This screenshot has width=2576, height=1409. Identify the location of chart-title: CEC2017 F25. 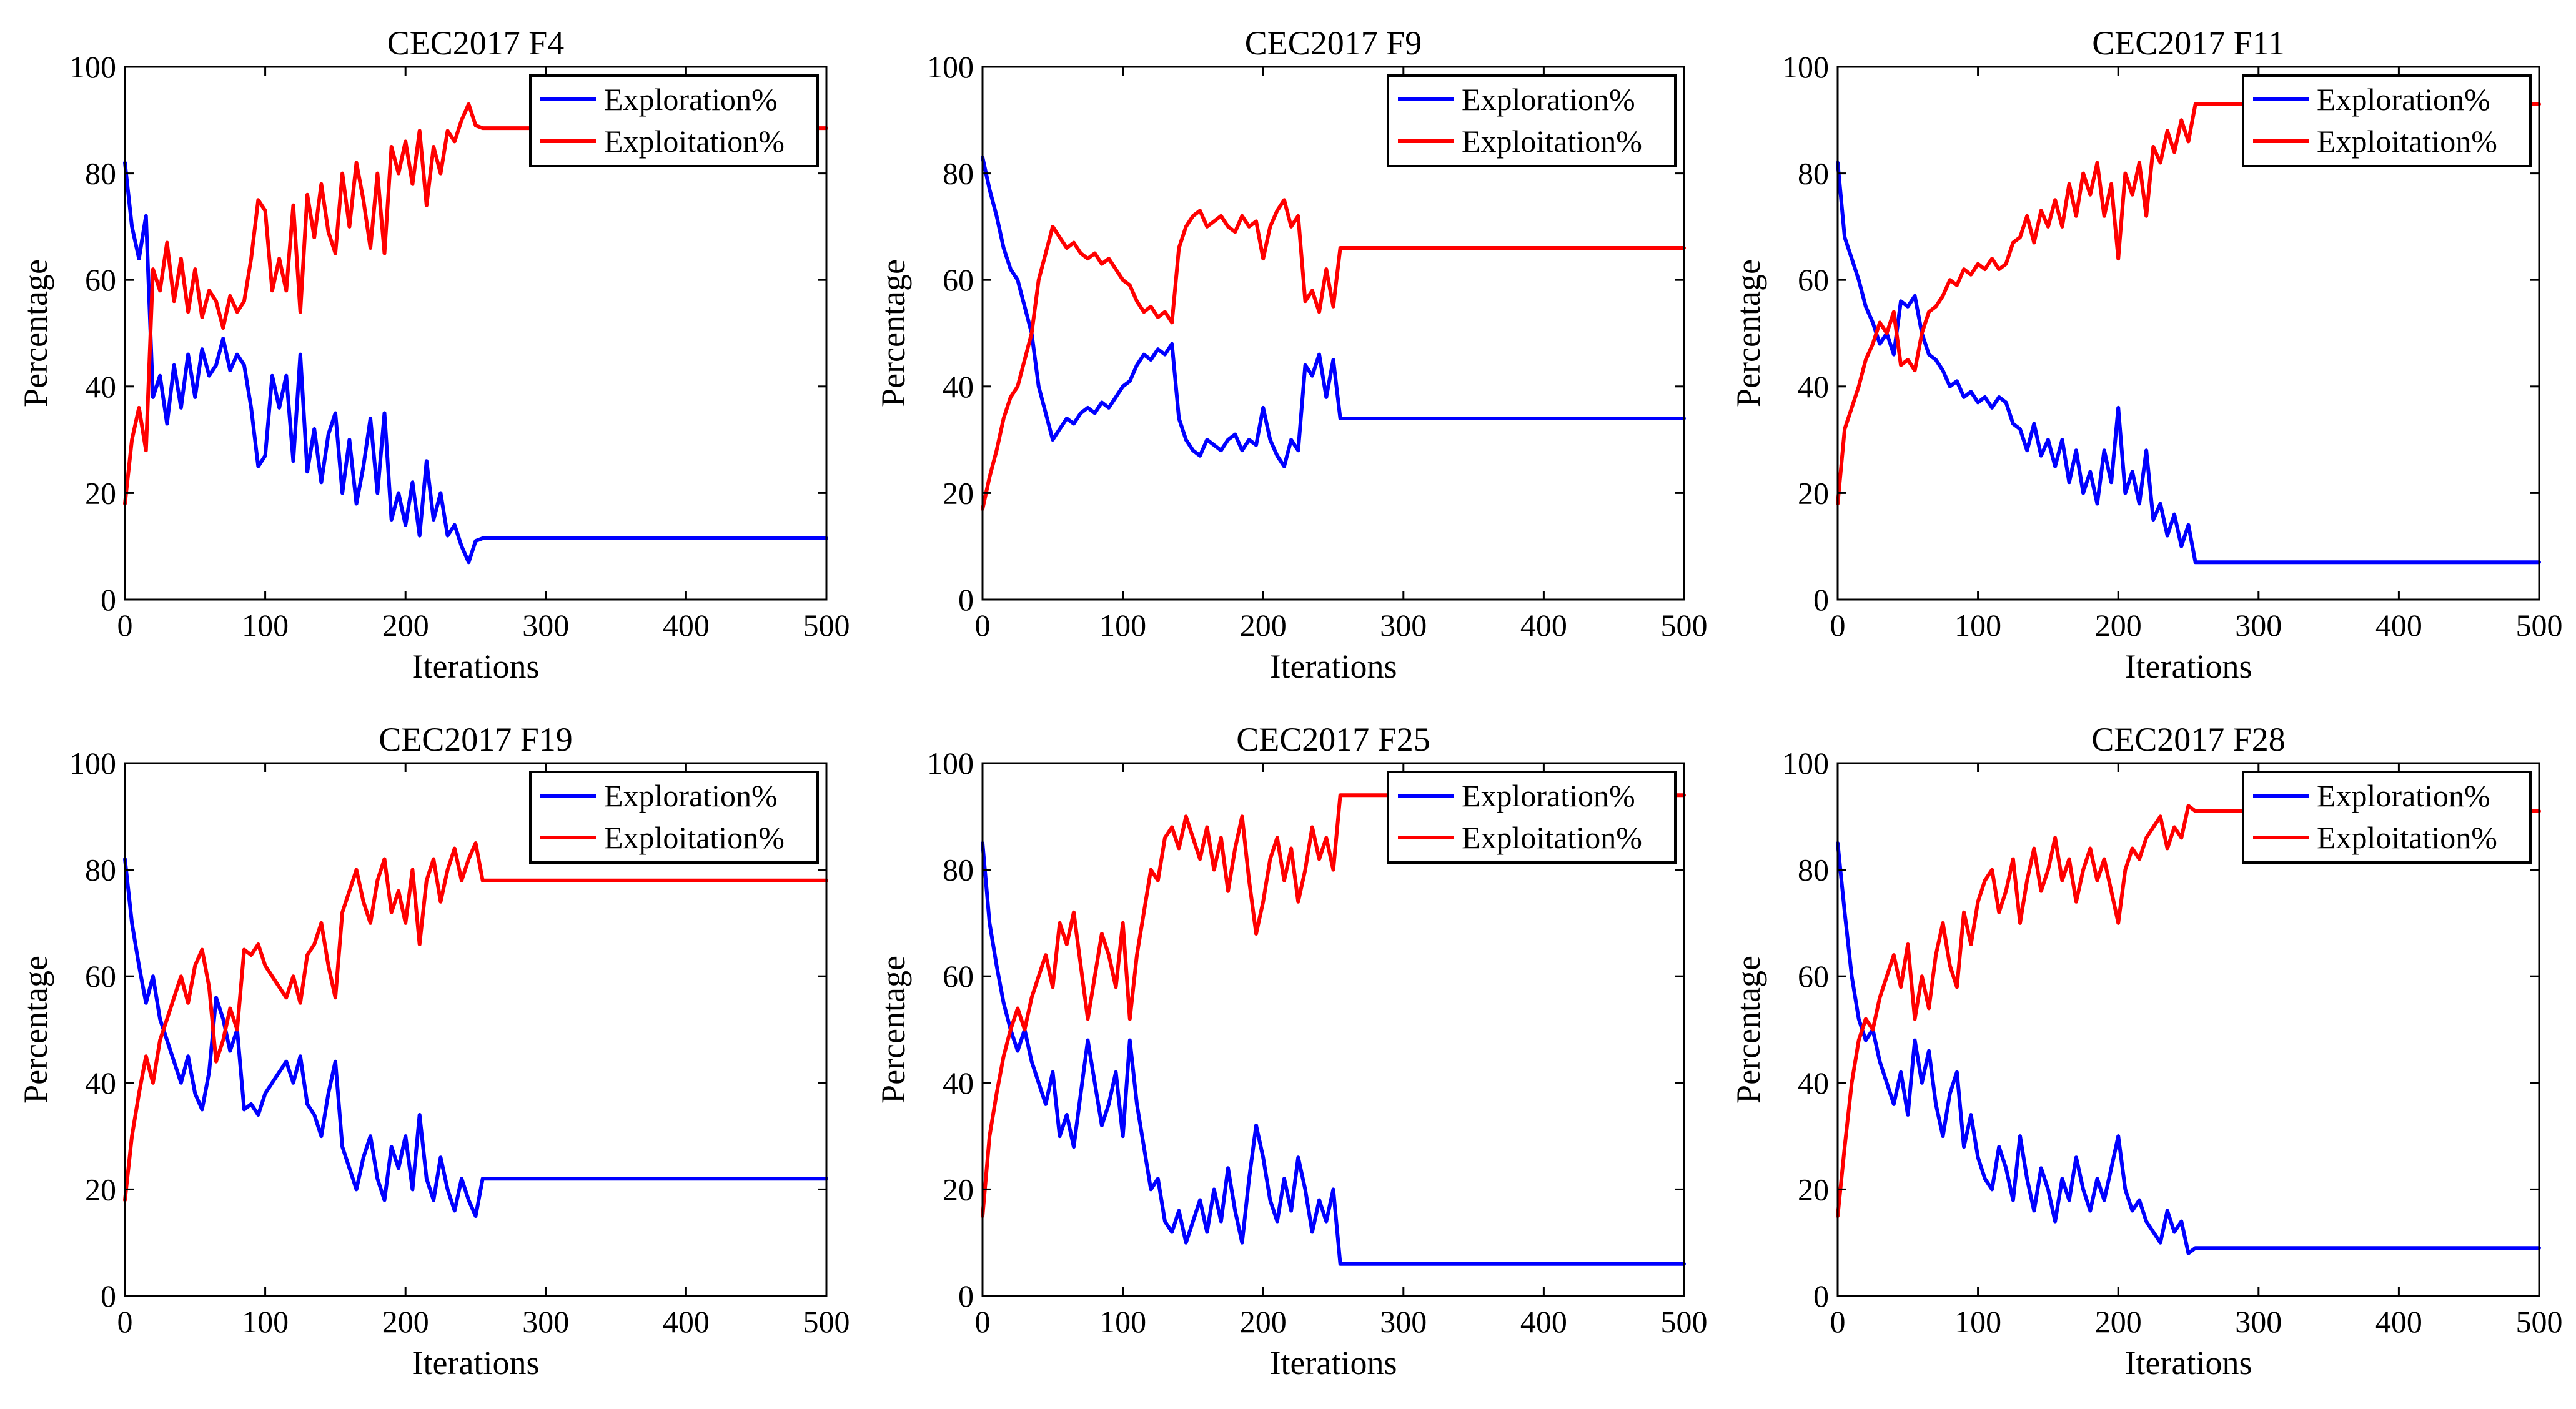
(1333, 739).